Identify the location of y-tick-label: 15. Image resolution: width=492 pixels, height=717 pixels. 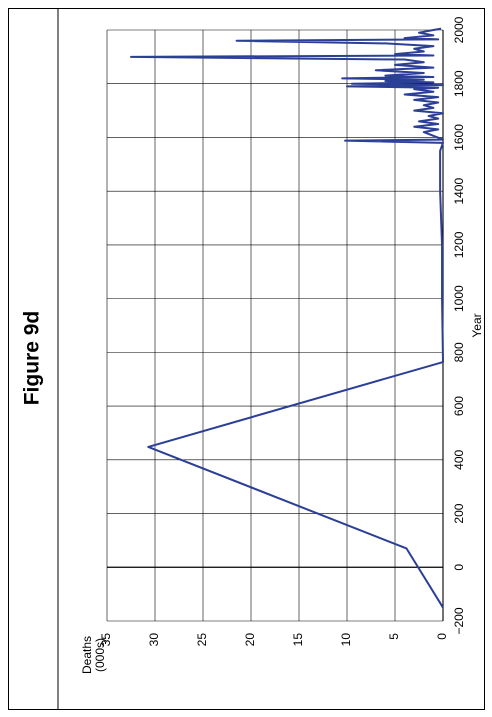
(298, 640).